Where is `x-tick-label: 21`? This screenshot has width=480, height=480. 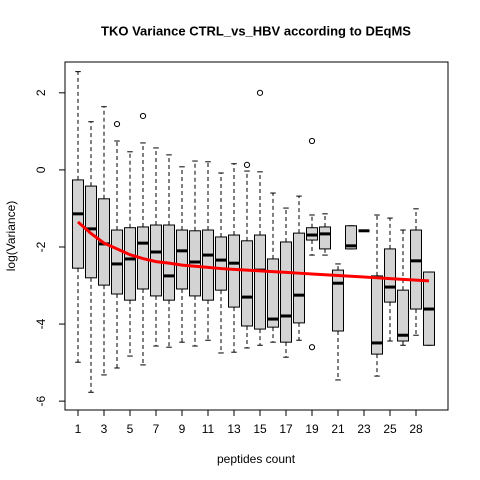 x-tick-label: 21 is located at coordinates (338, 429).